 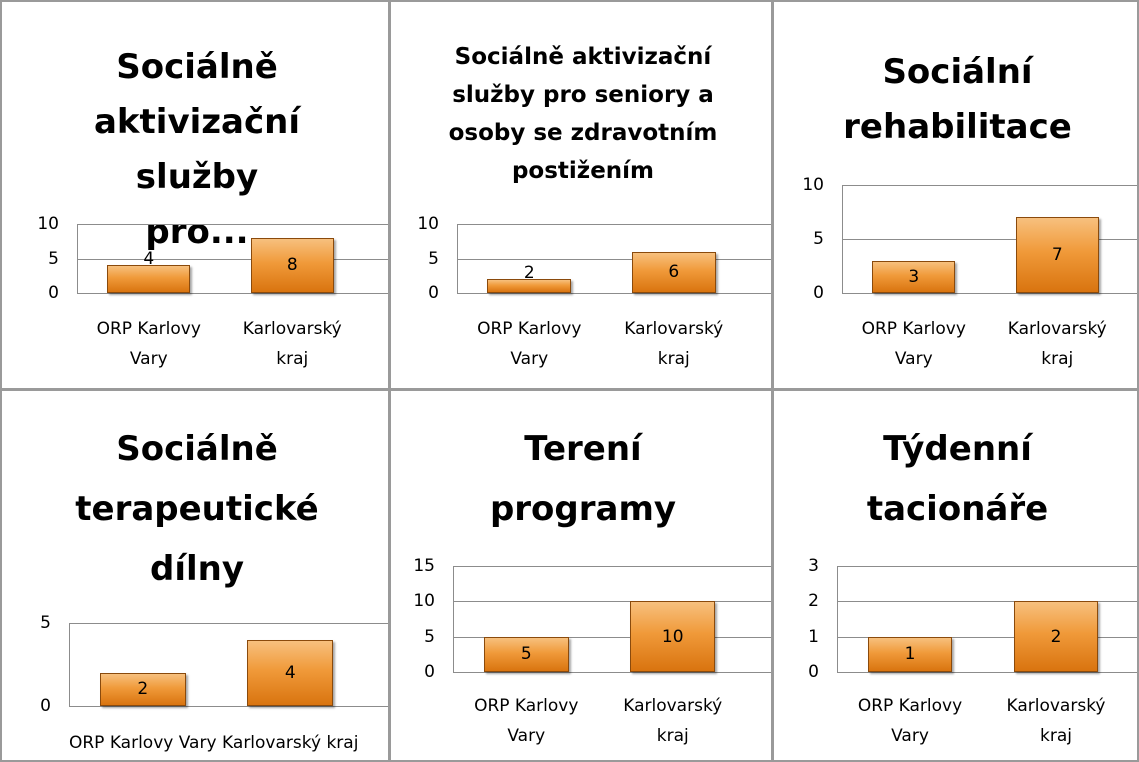 I want to click on data-label: 1, so click(x=910, y=654).